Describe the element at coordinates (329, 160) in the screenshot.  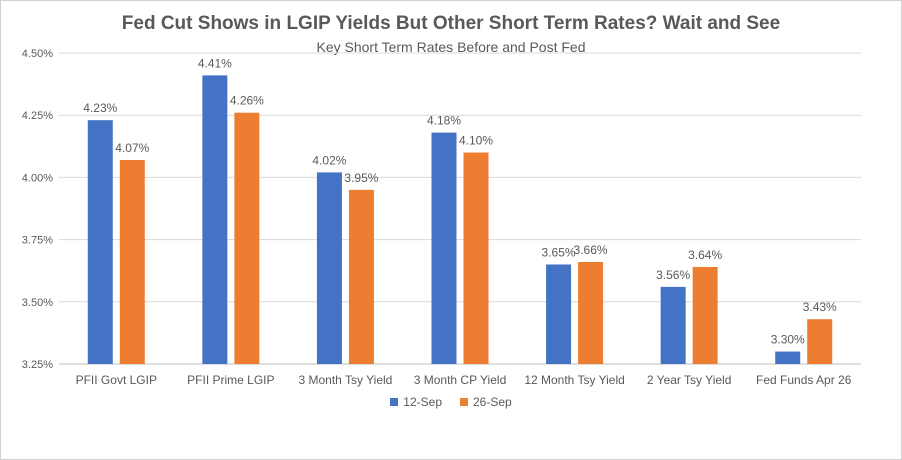
I see `data-label: 4.02%` at that location.